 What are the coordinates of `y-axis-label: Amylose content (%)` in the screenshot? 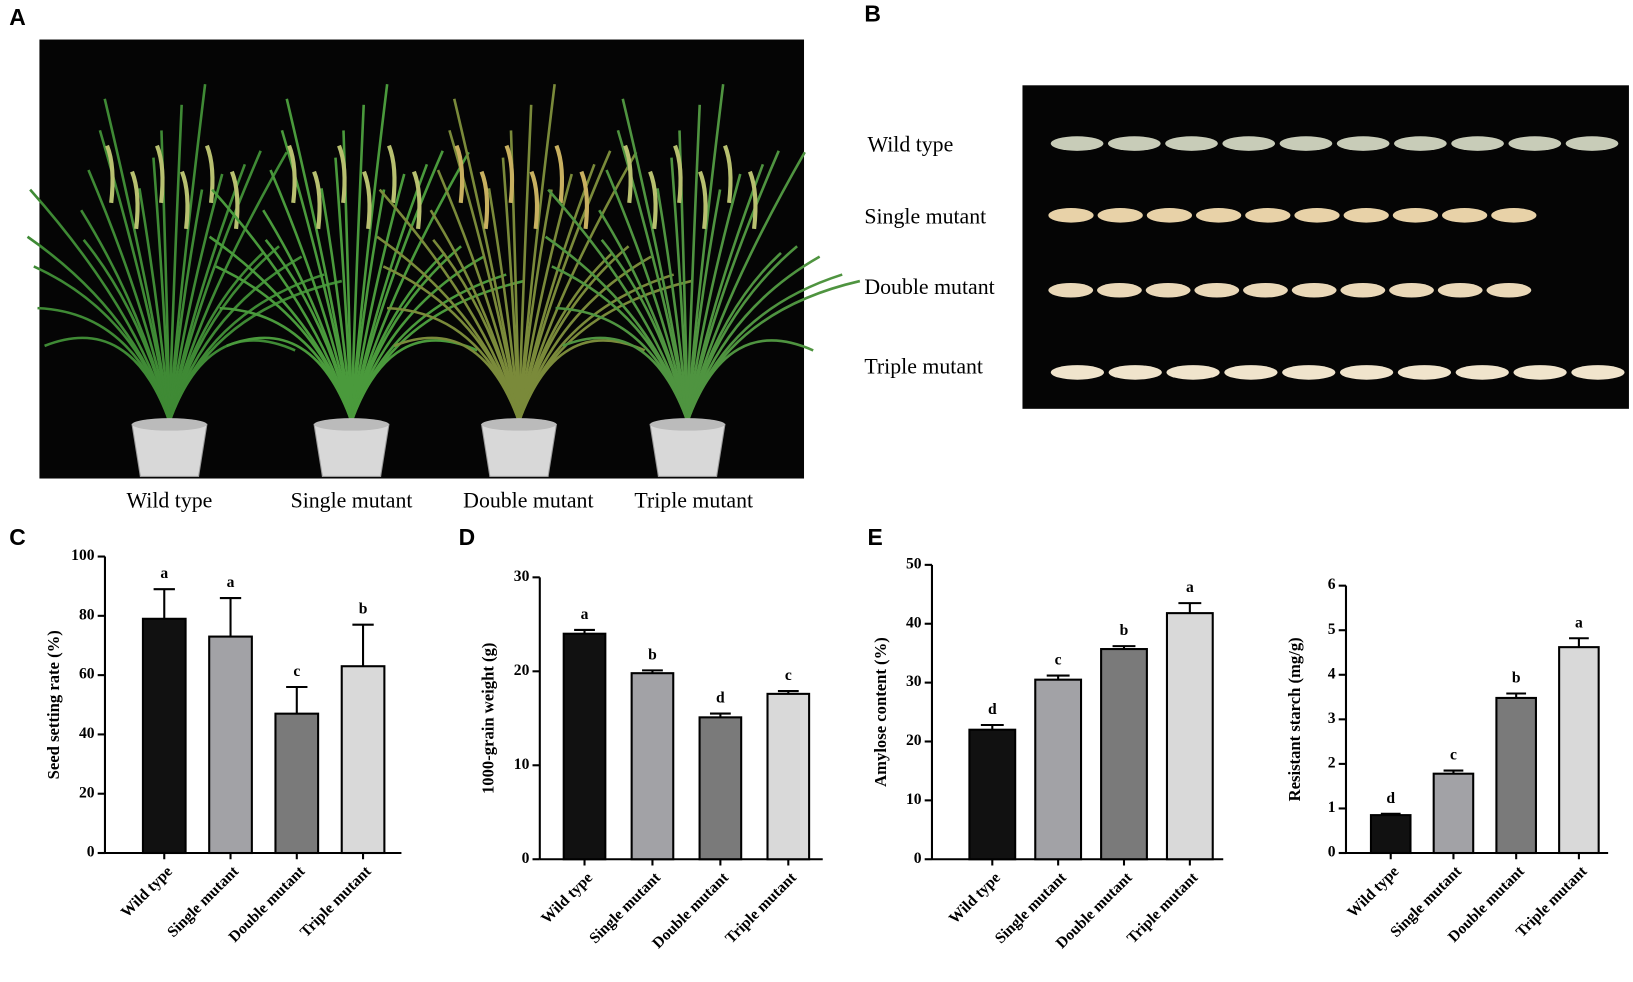 It's located at (880, 712).